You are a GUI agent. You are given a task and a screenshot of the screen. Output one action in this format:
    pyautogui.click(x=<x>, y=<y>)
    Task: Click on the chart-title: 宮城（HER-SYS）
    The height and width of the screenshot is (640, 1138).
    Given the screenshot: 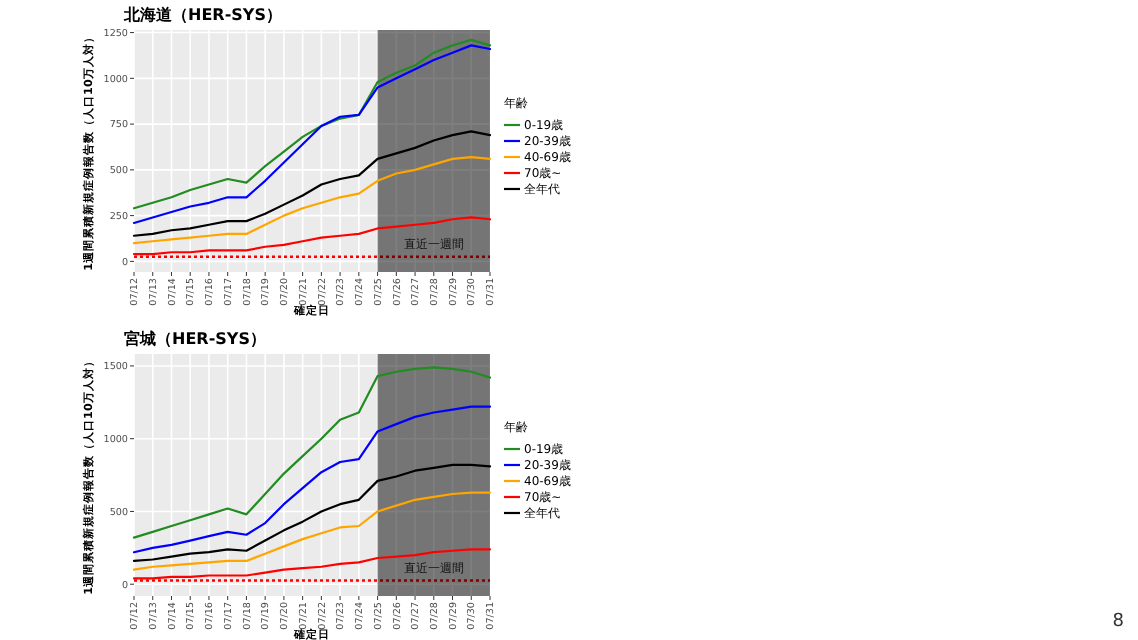 What is the action you would take?
    pyautogui.click(x=195, y=338)
    